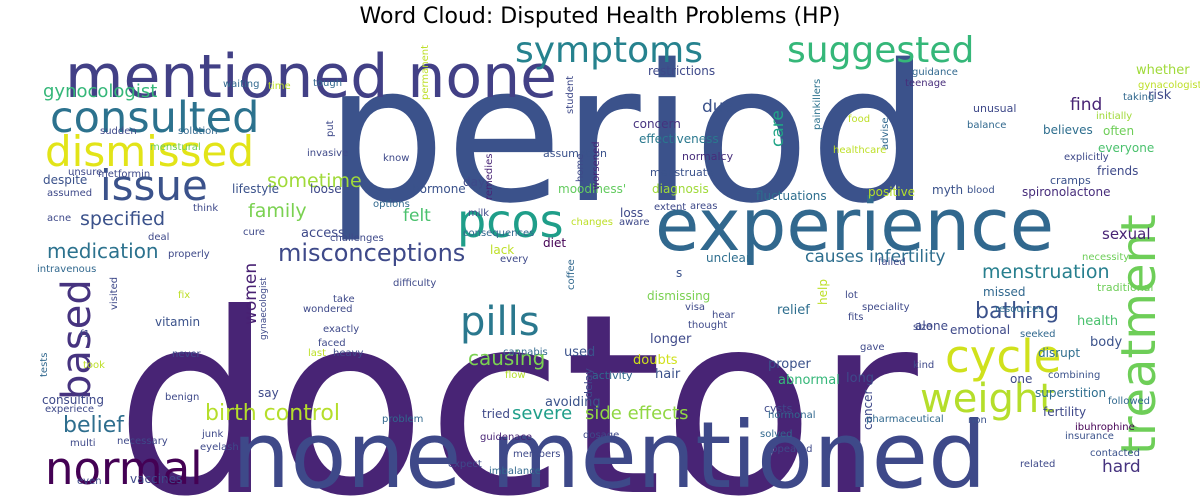  Describe the element at coordinates (59, 218) in the screenshot. I see `word-acne: acne` at that location.